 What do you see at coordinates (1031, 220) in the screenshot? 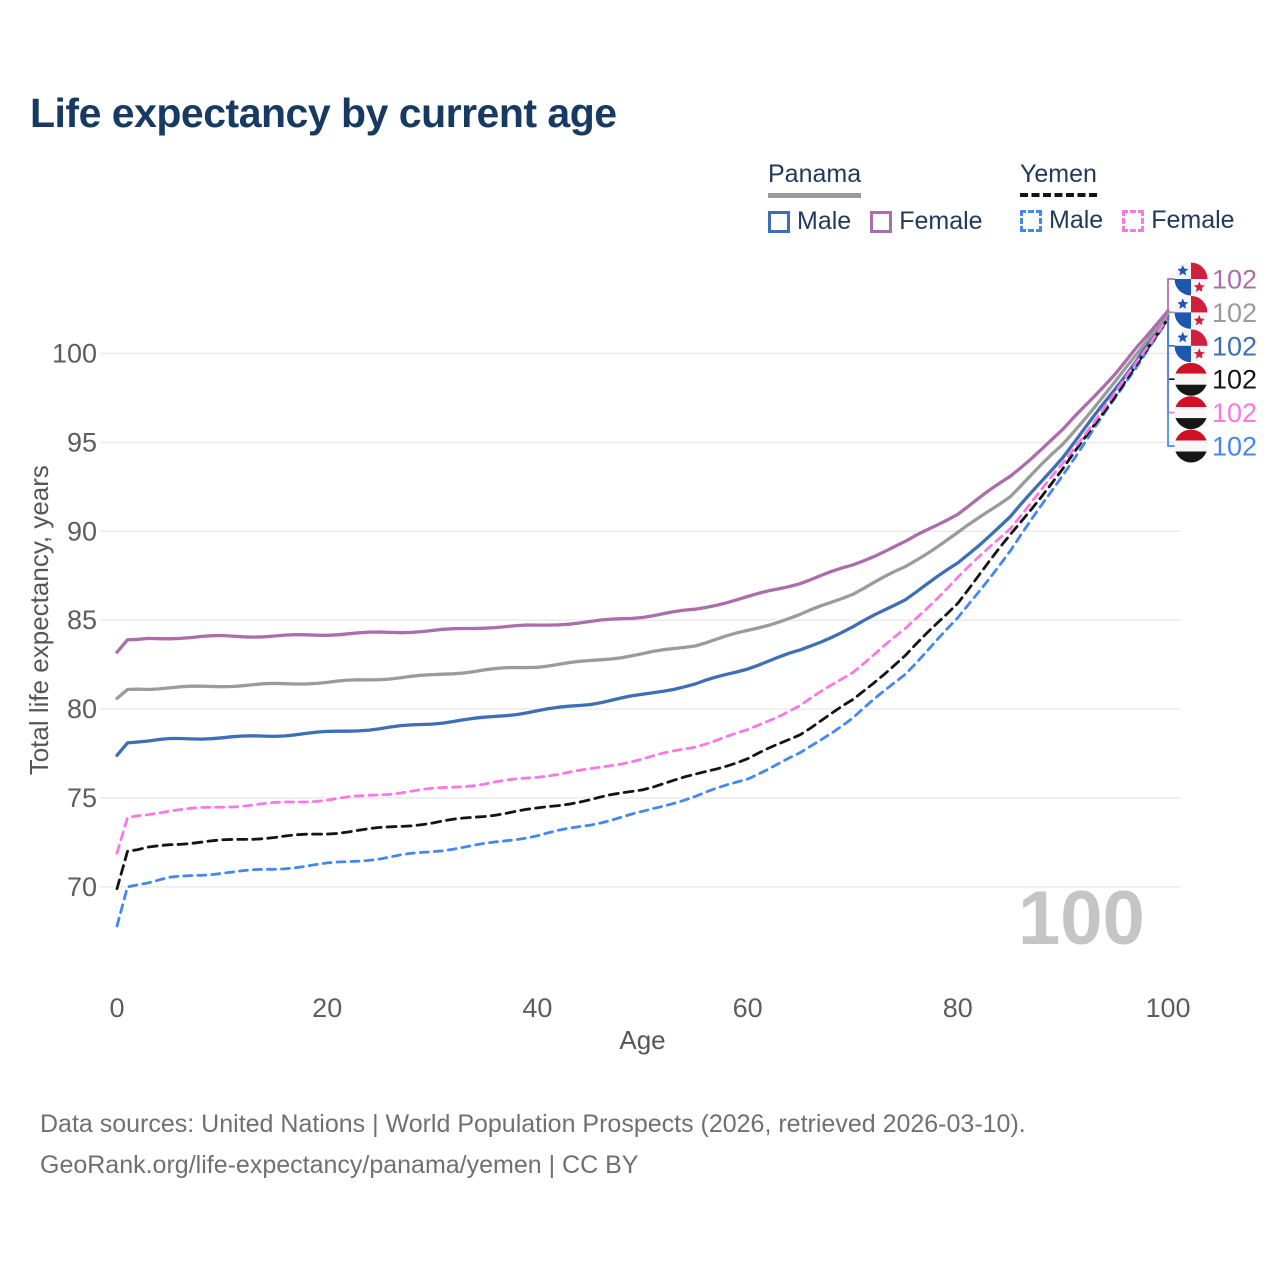
I see `legend-swatch-yemen-male` at bounding box center [1031, 220].